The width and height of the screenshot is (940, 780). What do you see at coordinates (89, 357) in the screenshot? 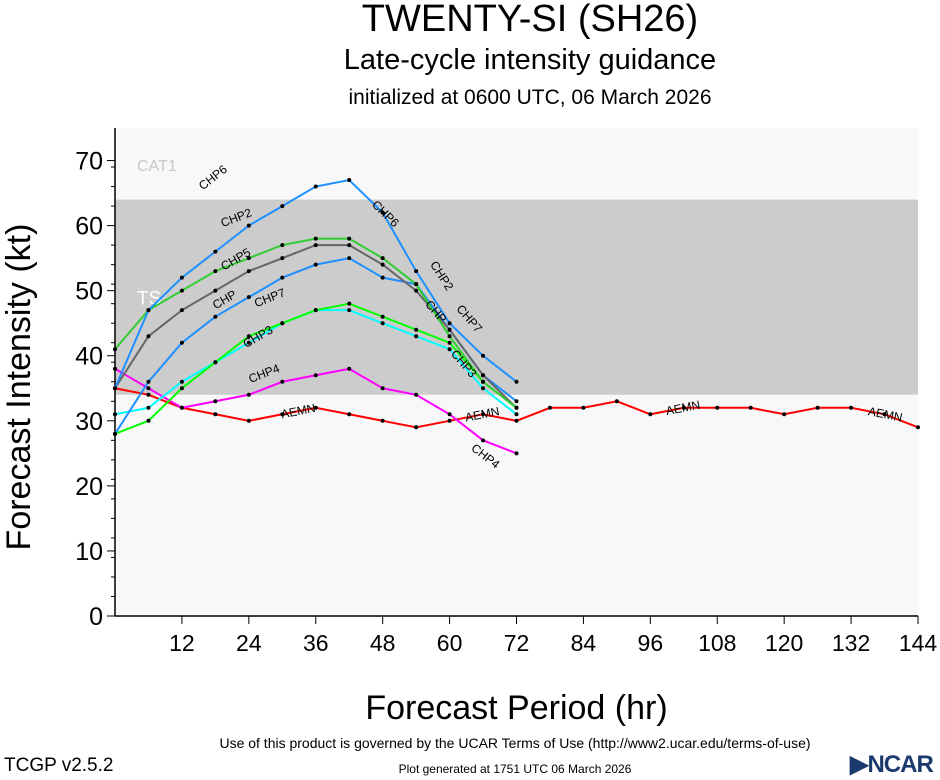
I see `y-tick-label: 40` at bounding box center [89, 357].